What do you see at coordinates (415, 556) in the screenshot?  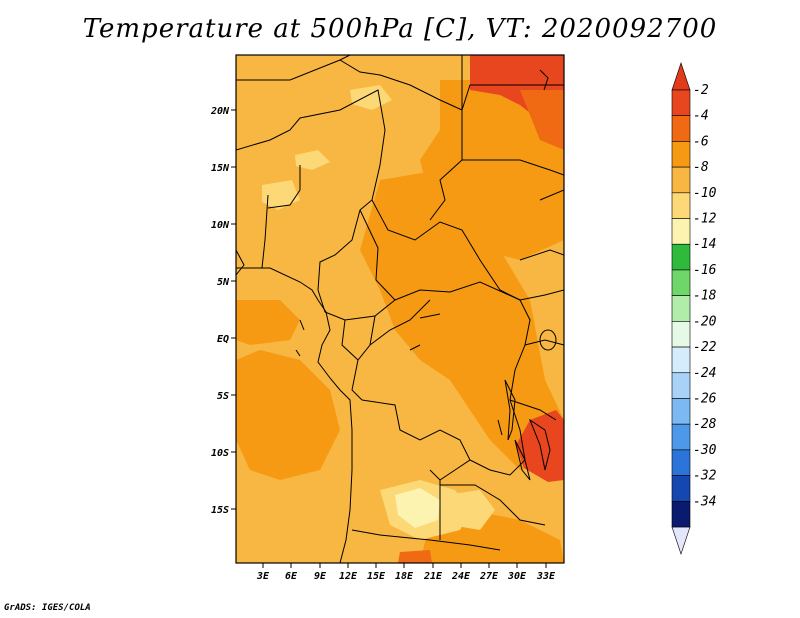 I see `field-zone-4-south` at bounding box center [415, 556].